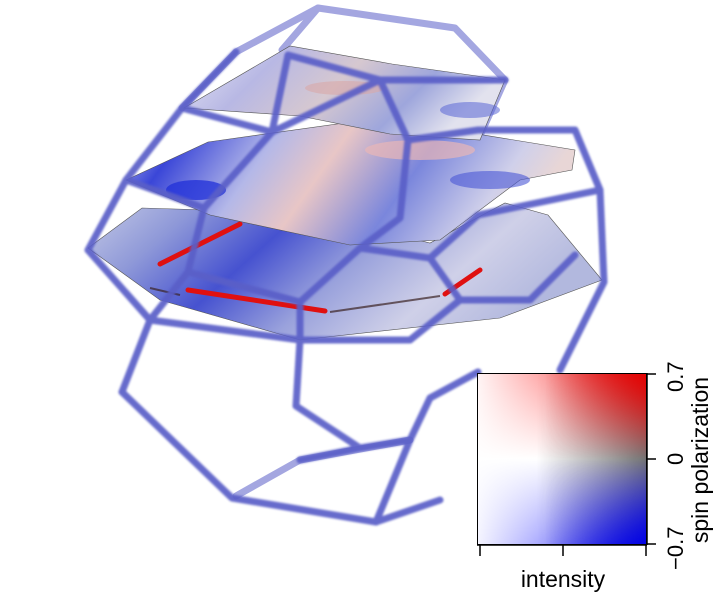 Image resolution: width=717 pixels, height=600 pixels. What do you see at coordinates (344, 93) in the screenshot?
I see `slice-top` at bounding box center [344, 93].